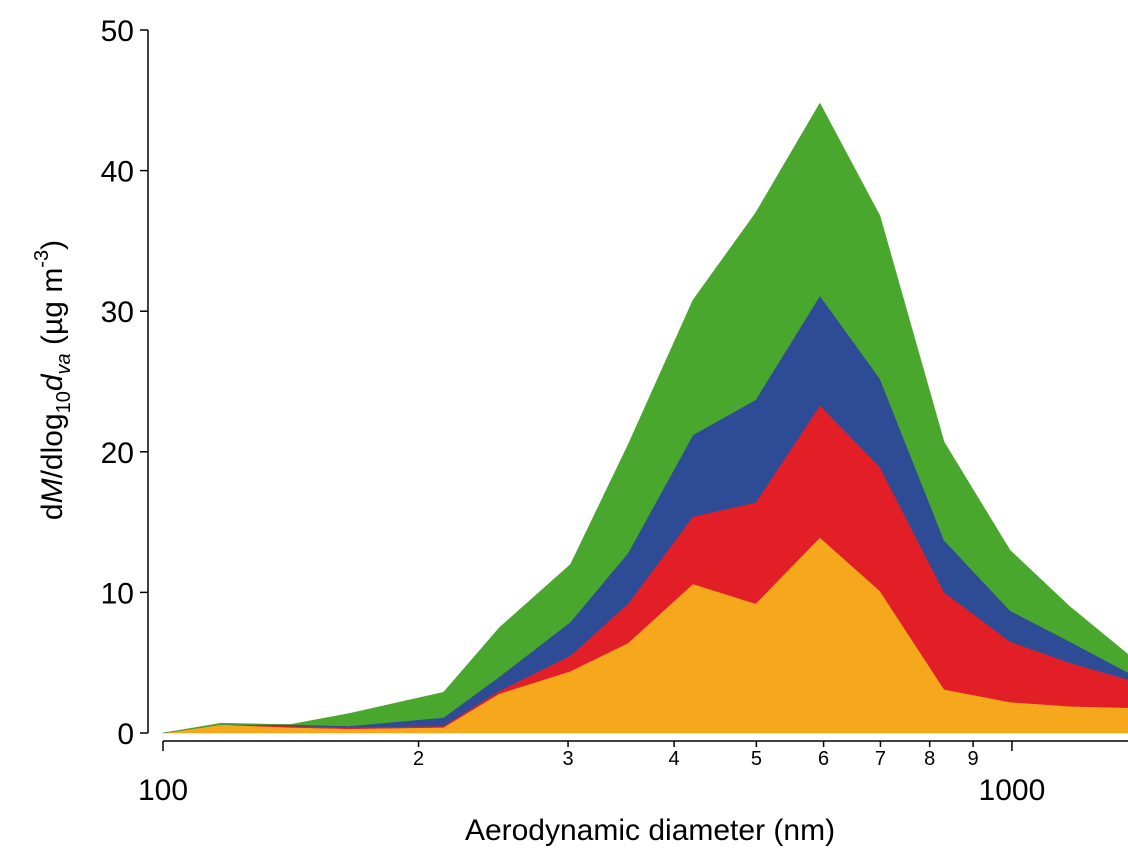 The image size is (1128, 852). I want to click on x-tick-label: 100, so click(163, 790).